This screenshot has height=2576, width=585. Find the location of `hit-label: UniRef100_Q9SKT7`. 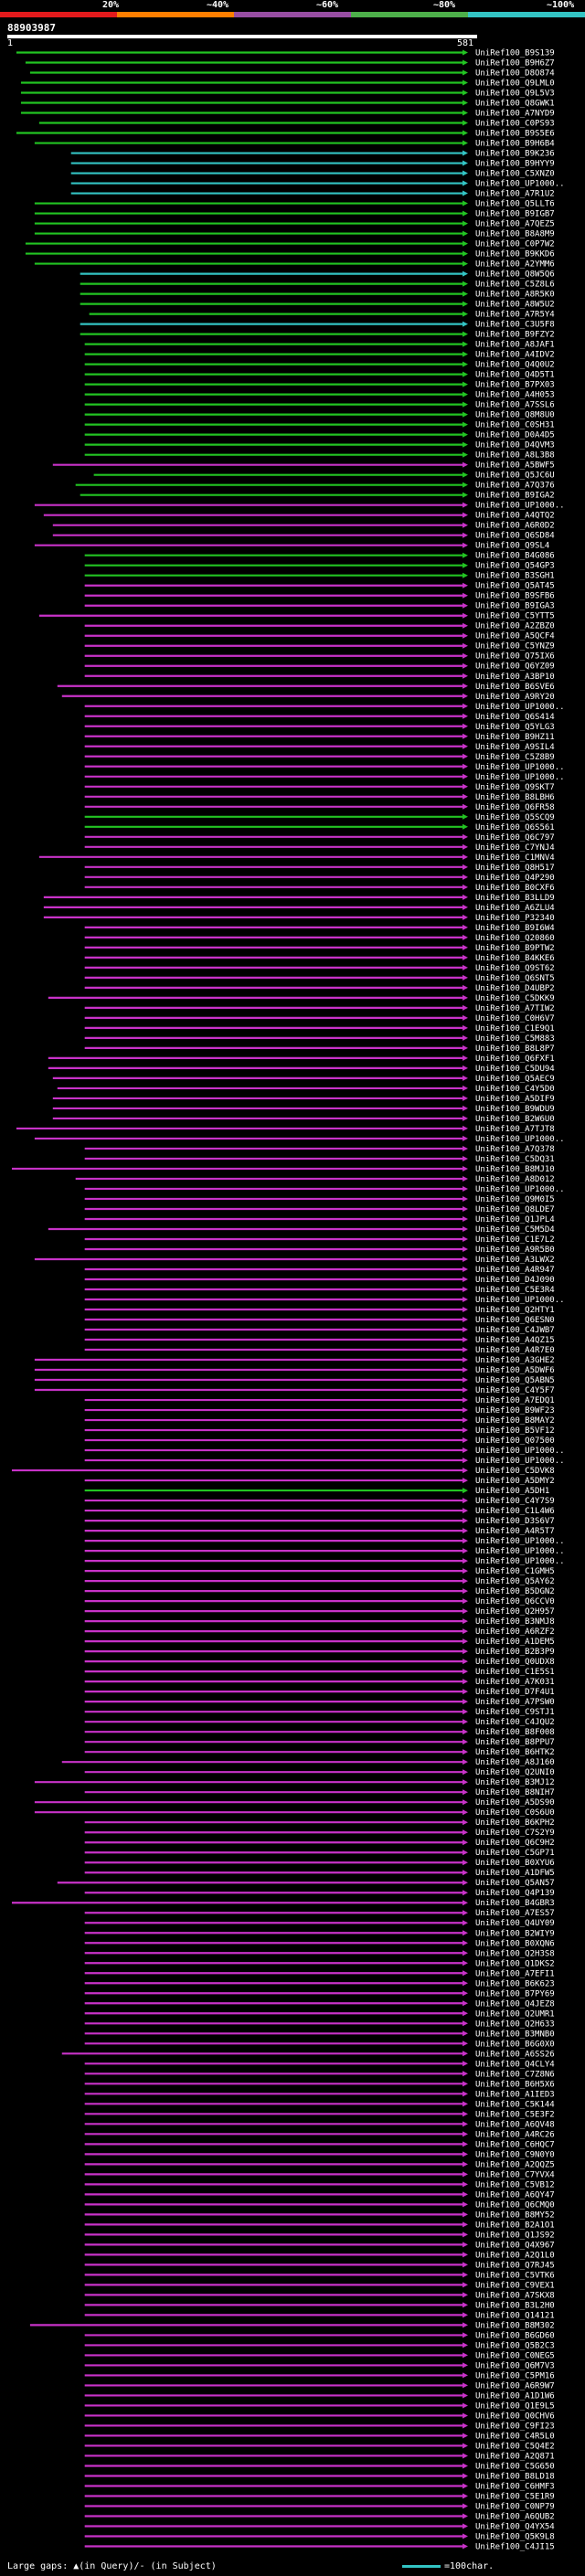

hit-label: UniRef100_Q9SKT7 is located at coordinates (515, 787).